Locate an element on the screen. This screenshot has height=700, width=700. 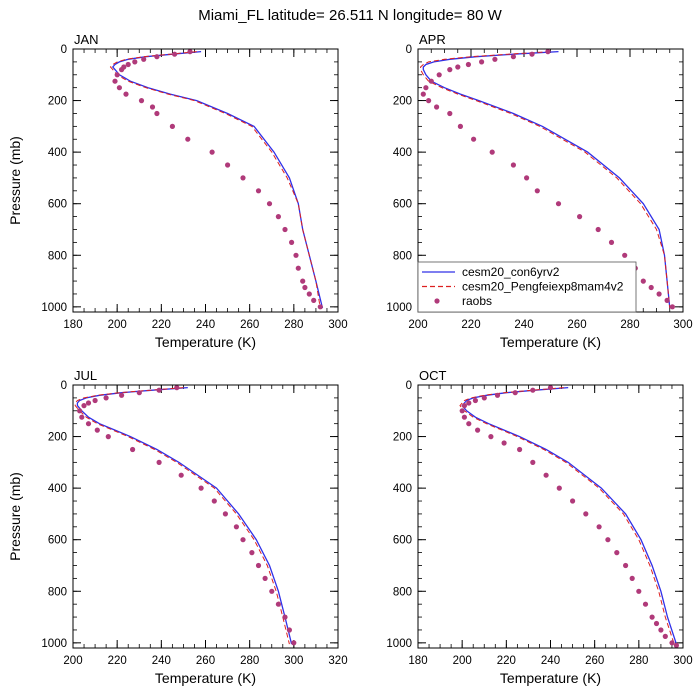
x-tick-label: 200 is located at coordinates (462, 661).